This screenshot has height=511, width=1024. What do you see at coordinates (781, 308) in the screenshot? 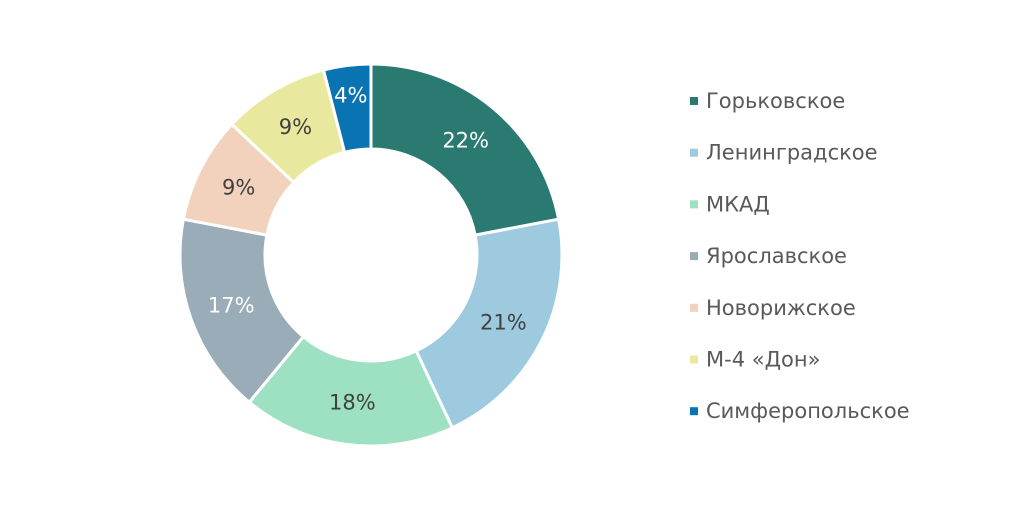
I see `legend-label-новорижское: Новорижское` at bounding box center [781, 308].